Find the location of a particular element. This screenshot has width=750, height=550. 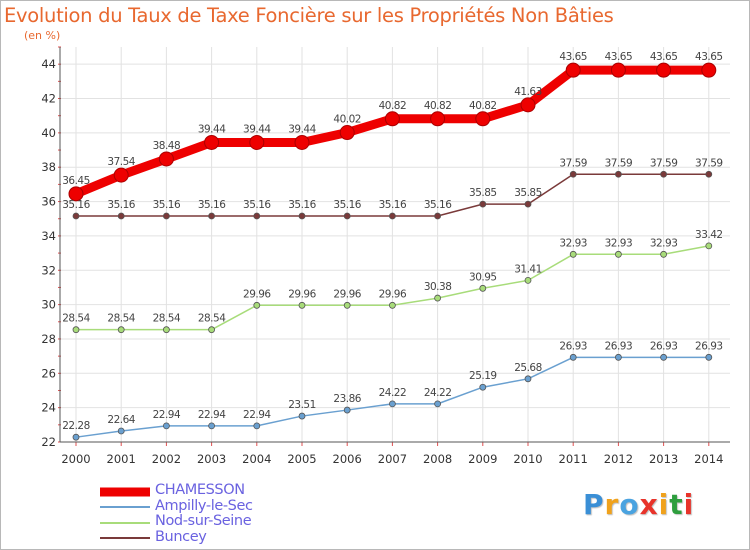

data-label: 31.41 is located at coordinates (528, 269).